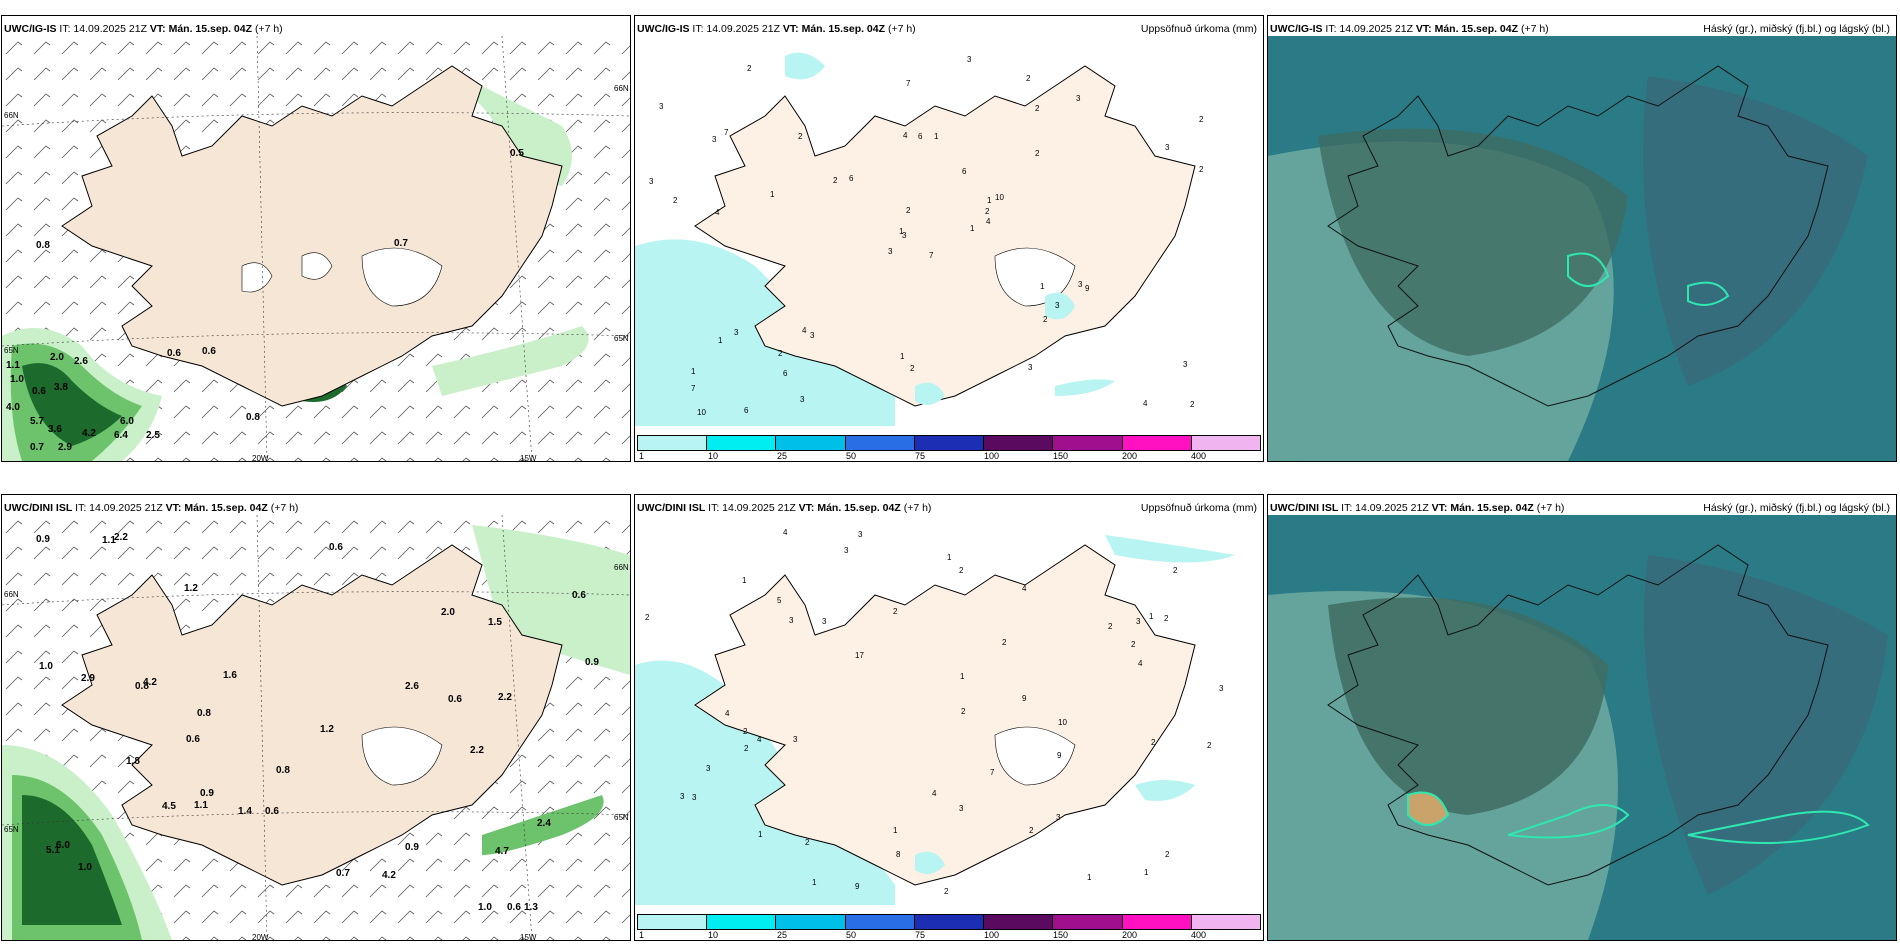  I want to click on wind-value: 1.2, so click(327, 729).